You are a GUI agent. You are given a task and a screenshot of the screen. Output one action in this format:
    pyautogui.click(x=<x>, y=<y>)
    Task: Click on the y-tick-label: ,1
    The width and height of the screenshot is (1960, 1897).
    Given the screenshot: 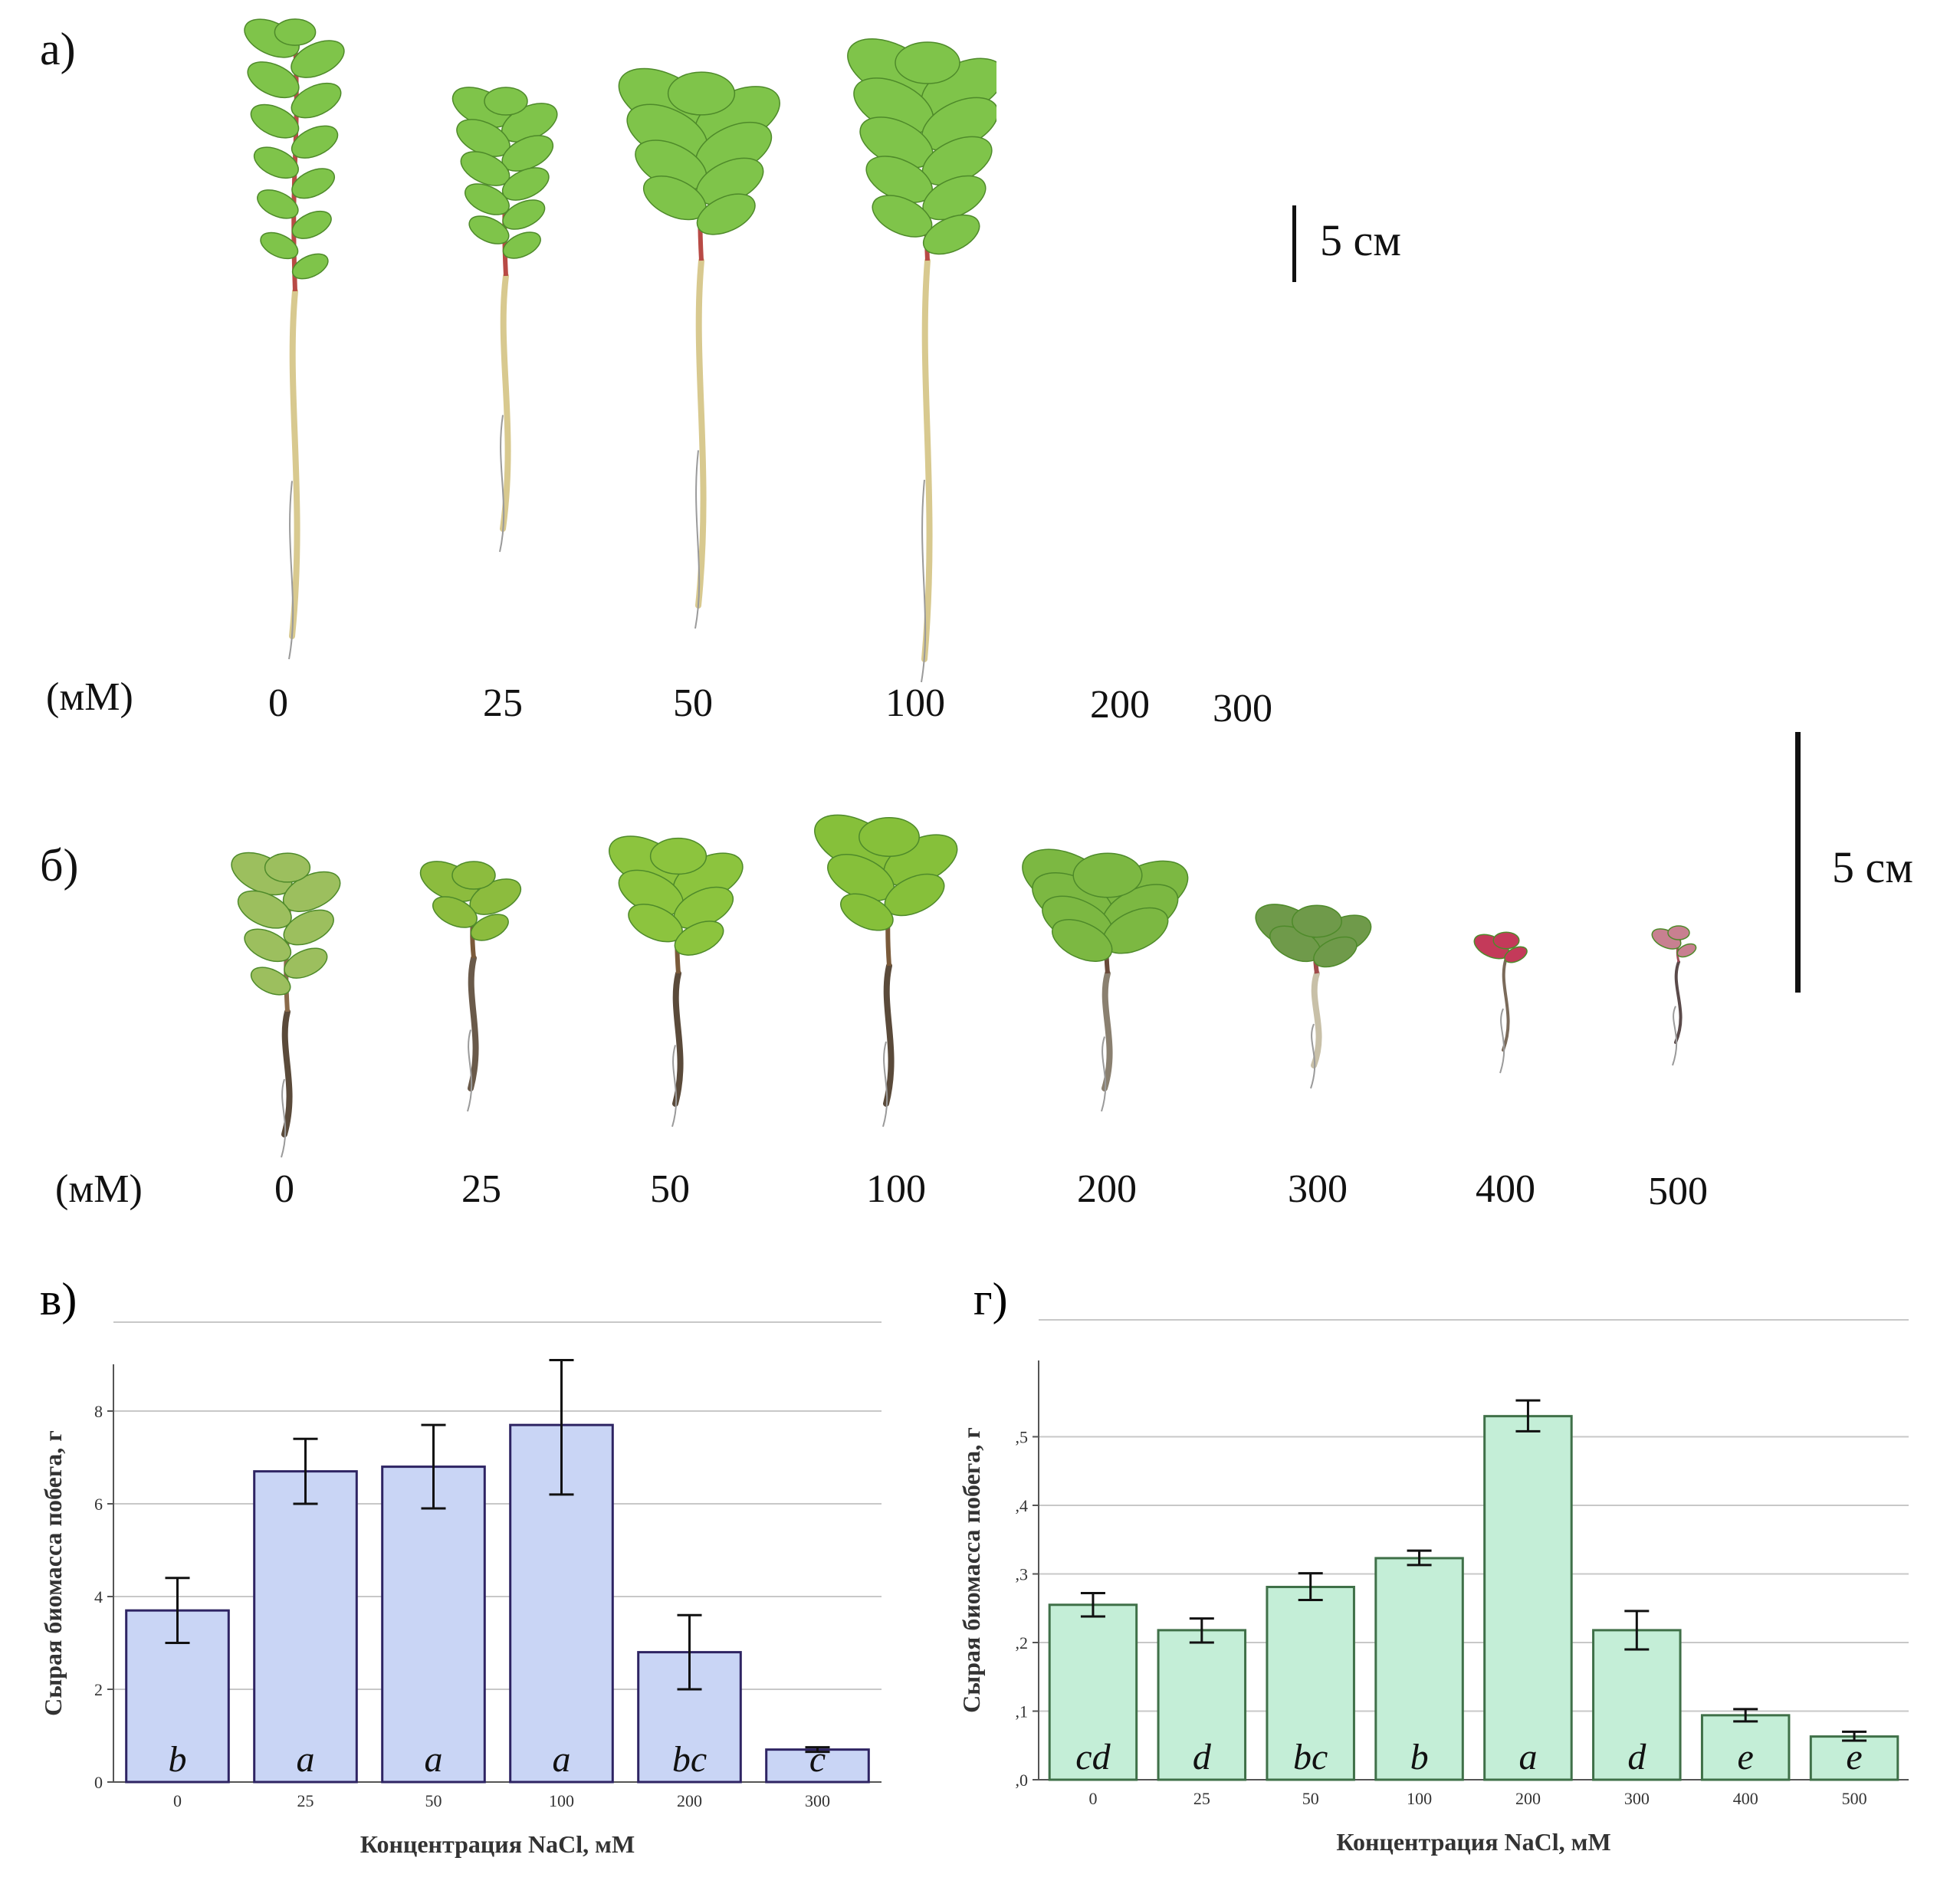 What is the action you would take?
    pyautogui.click(x=1022, y=1711)
    